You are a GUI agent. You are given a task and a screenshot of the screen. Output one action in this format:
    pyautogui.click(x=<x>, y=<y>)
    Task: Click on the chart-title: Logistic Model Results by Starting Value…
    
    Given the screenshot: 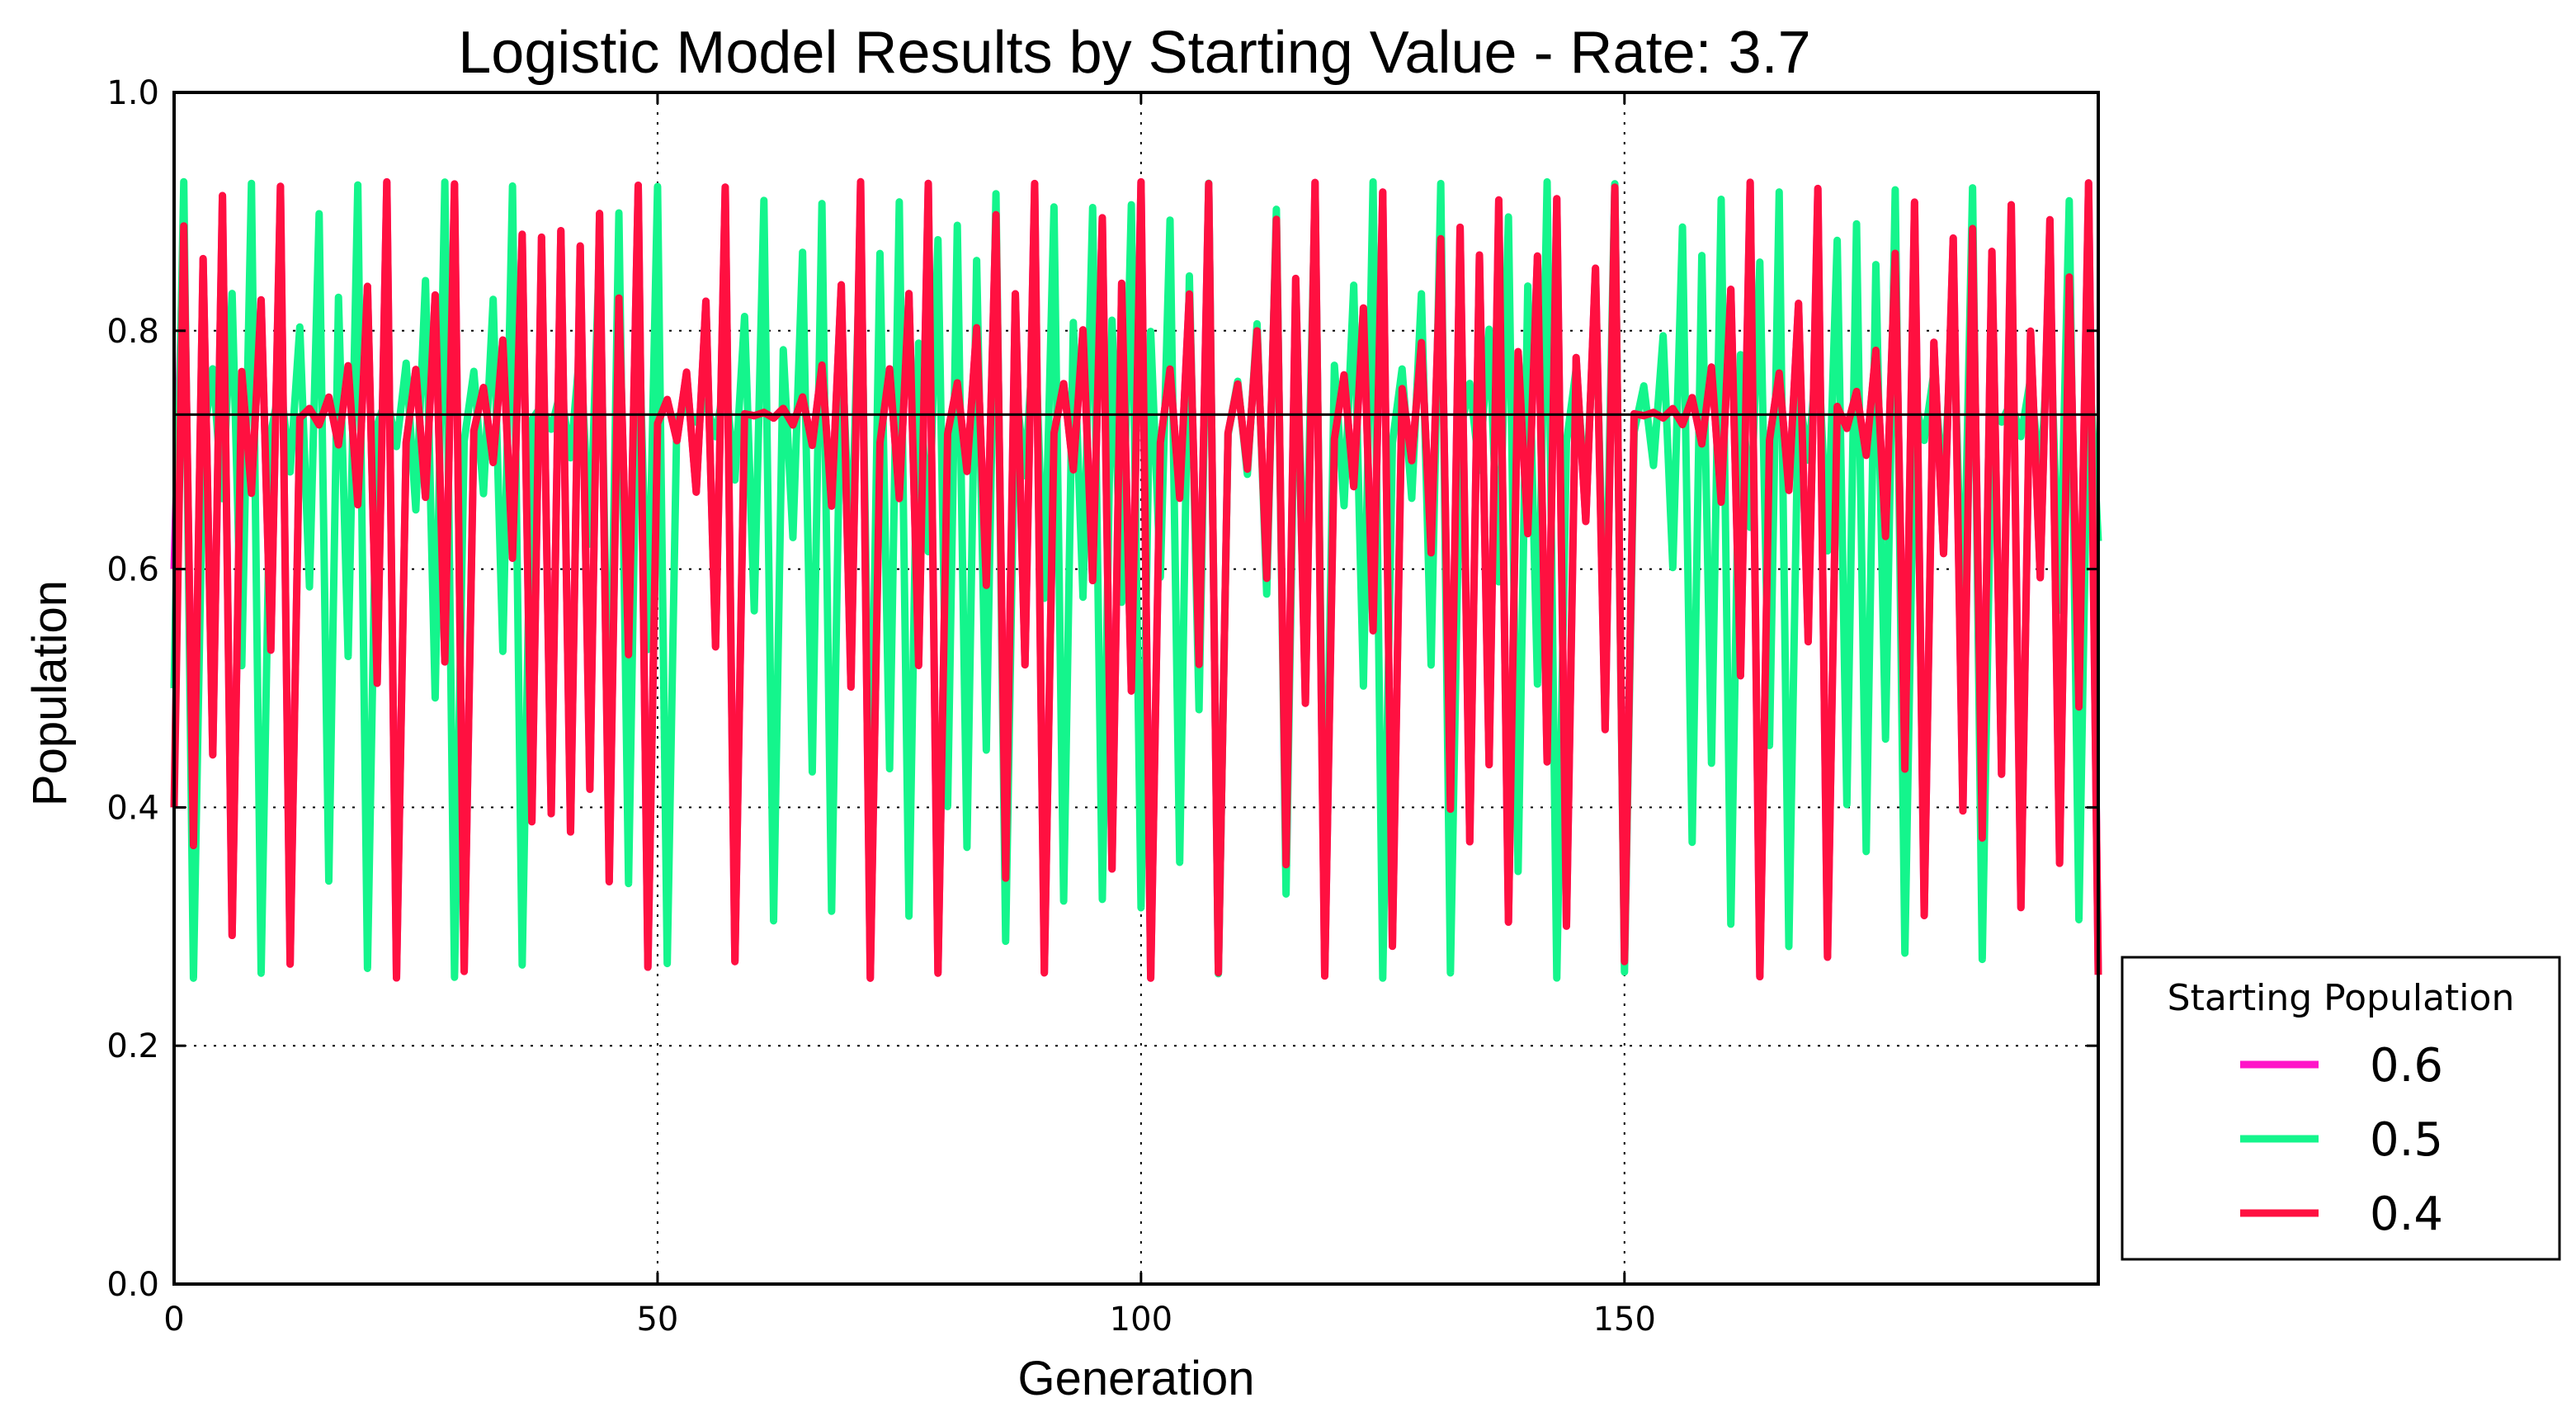 What is the action you would take?
    pyautogui.click(x=1134, y=53)
    